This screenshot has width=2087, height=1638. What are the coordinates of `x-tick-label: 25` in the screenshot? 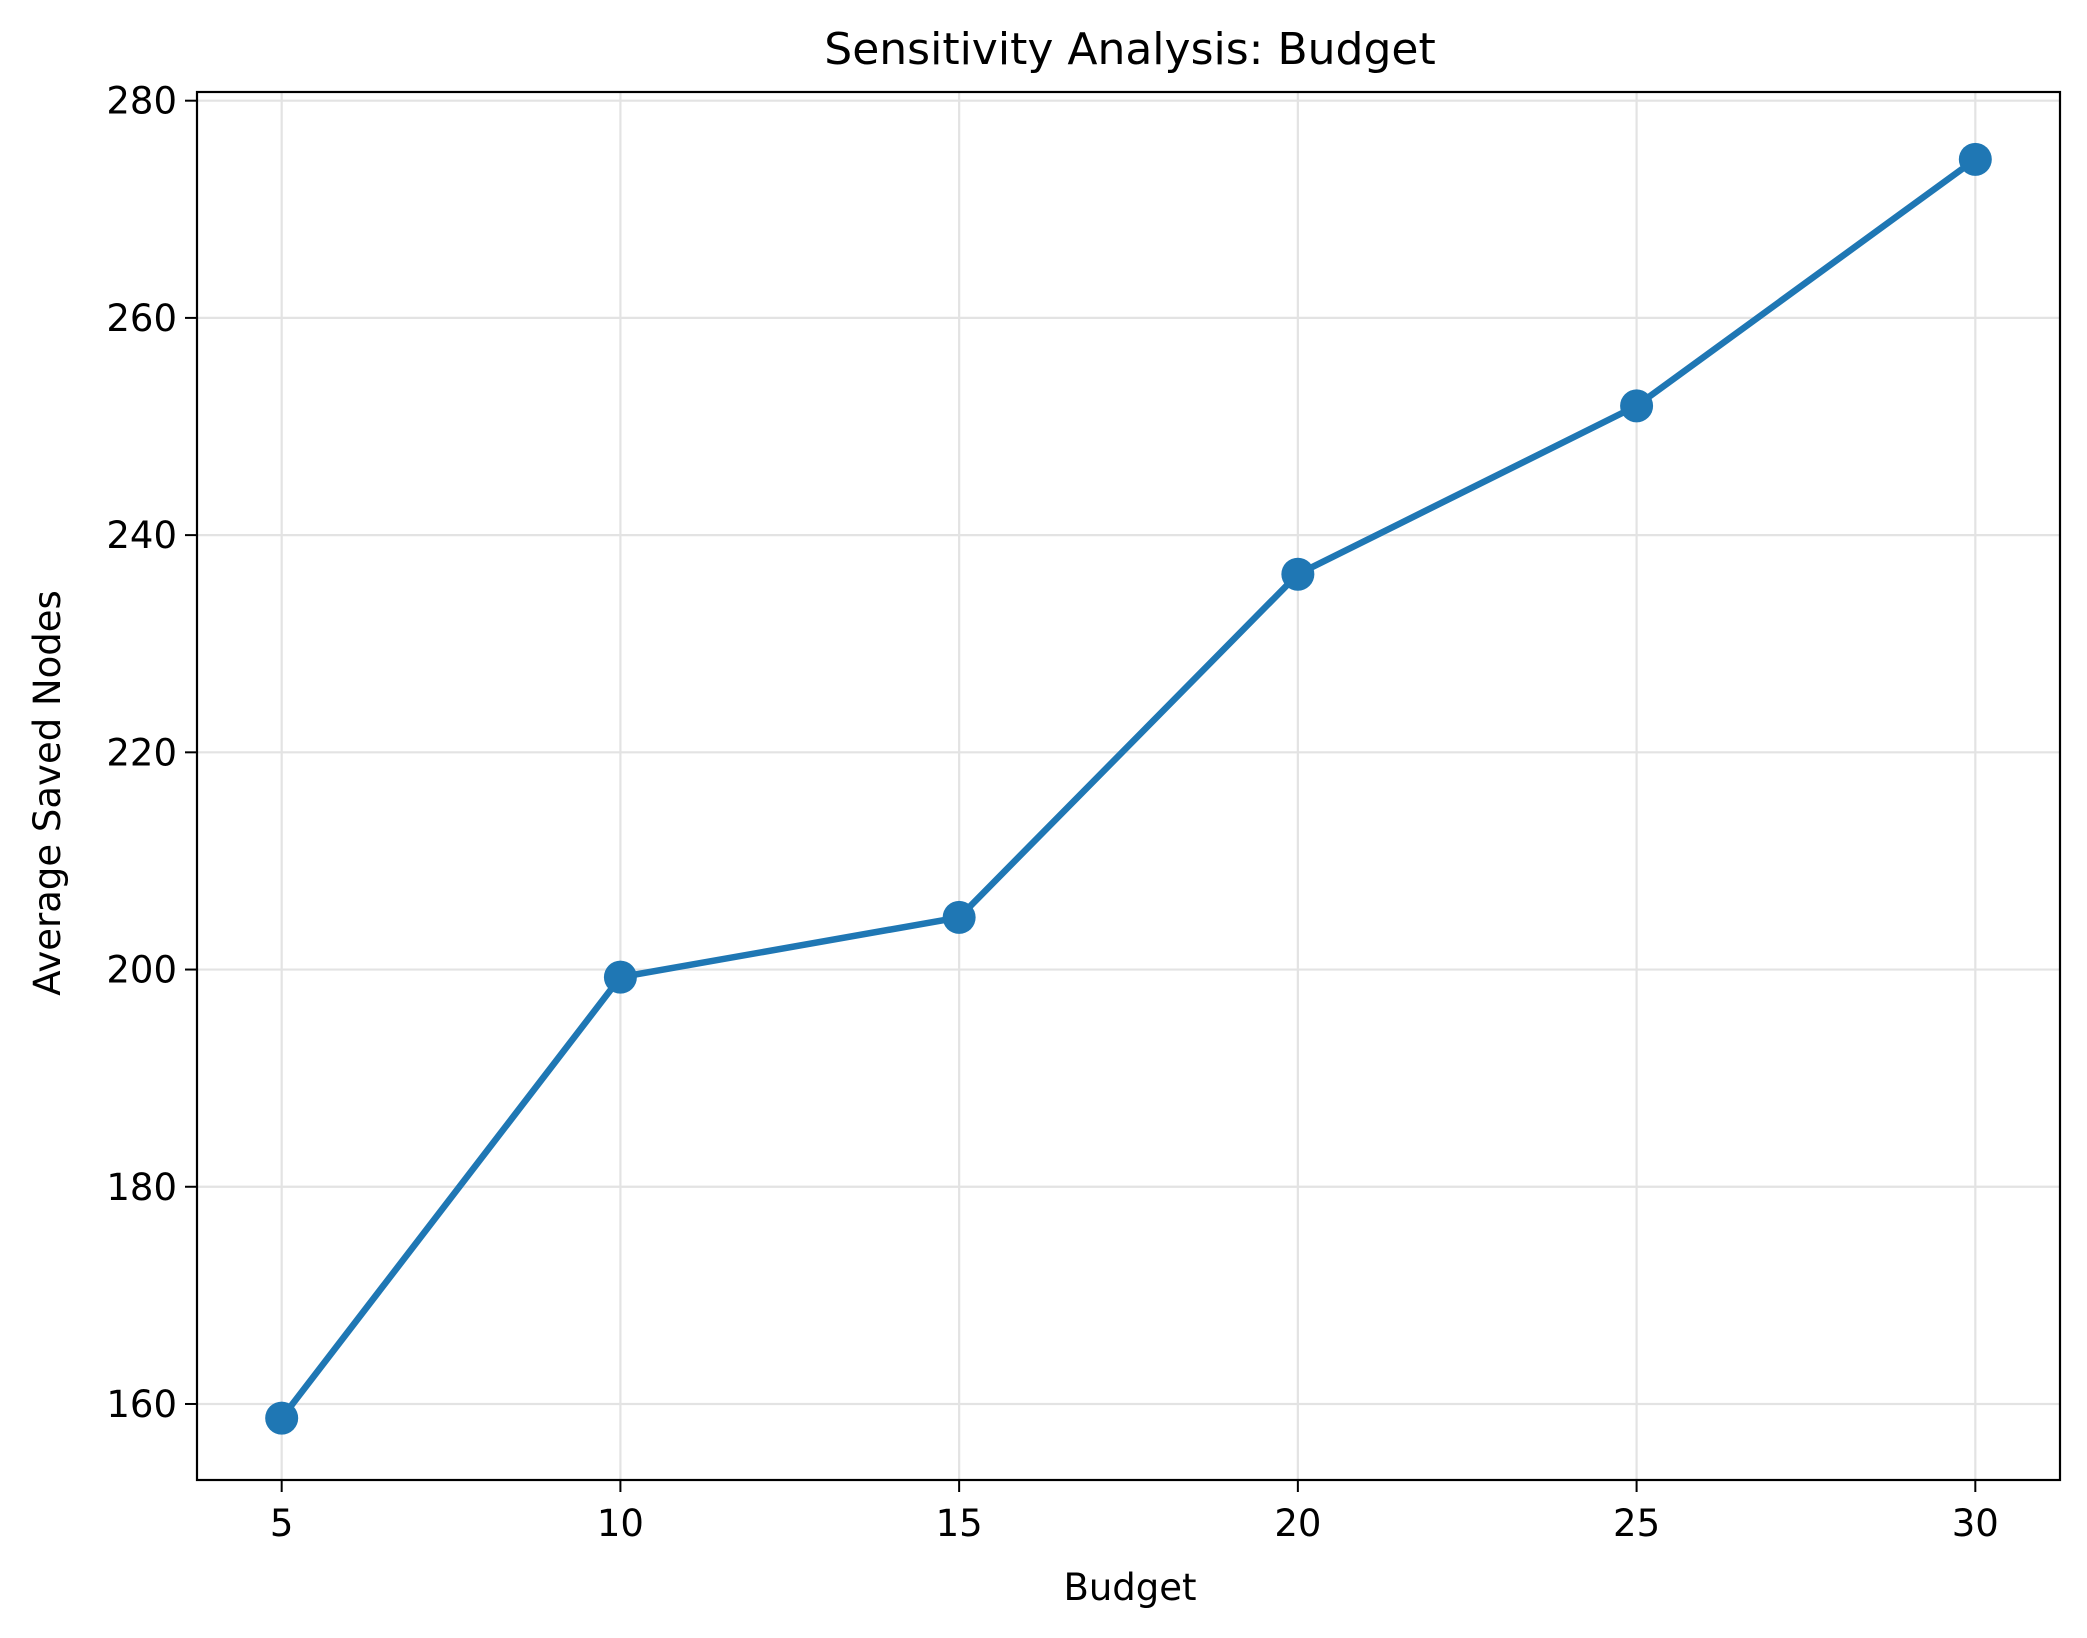 It's located at (1636, 1523).